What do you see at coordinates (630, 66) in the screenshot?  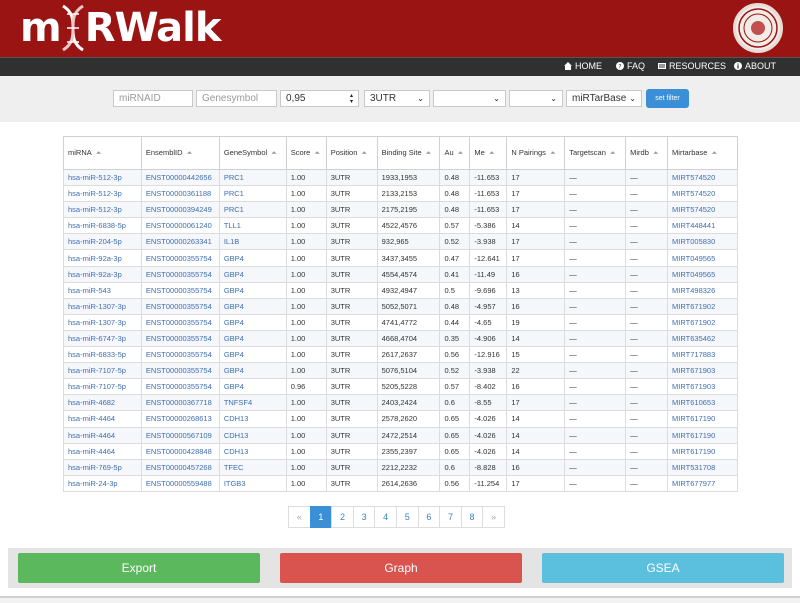 I see `nav-faq: ? FAQ` at bounding box center [630, 66].